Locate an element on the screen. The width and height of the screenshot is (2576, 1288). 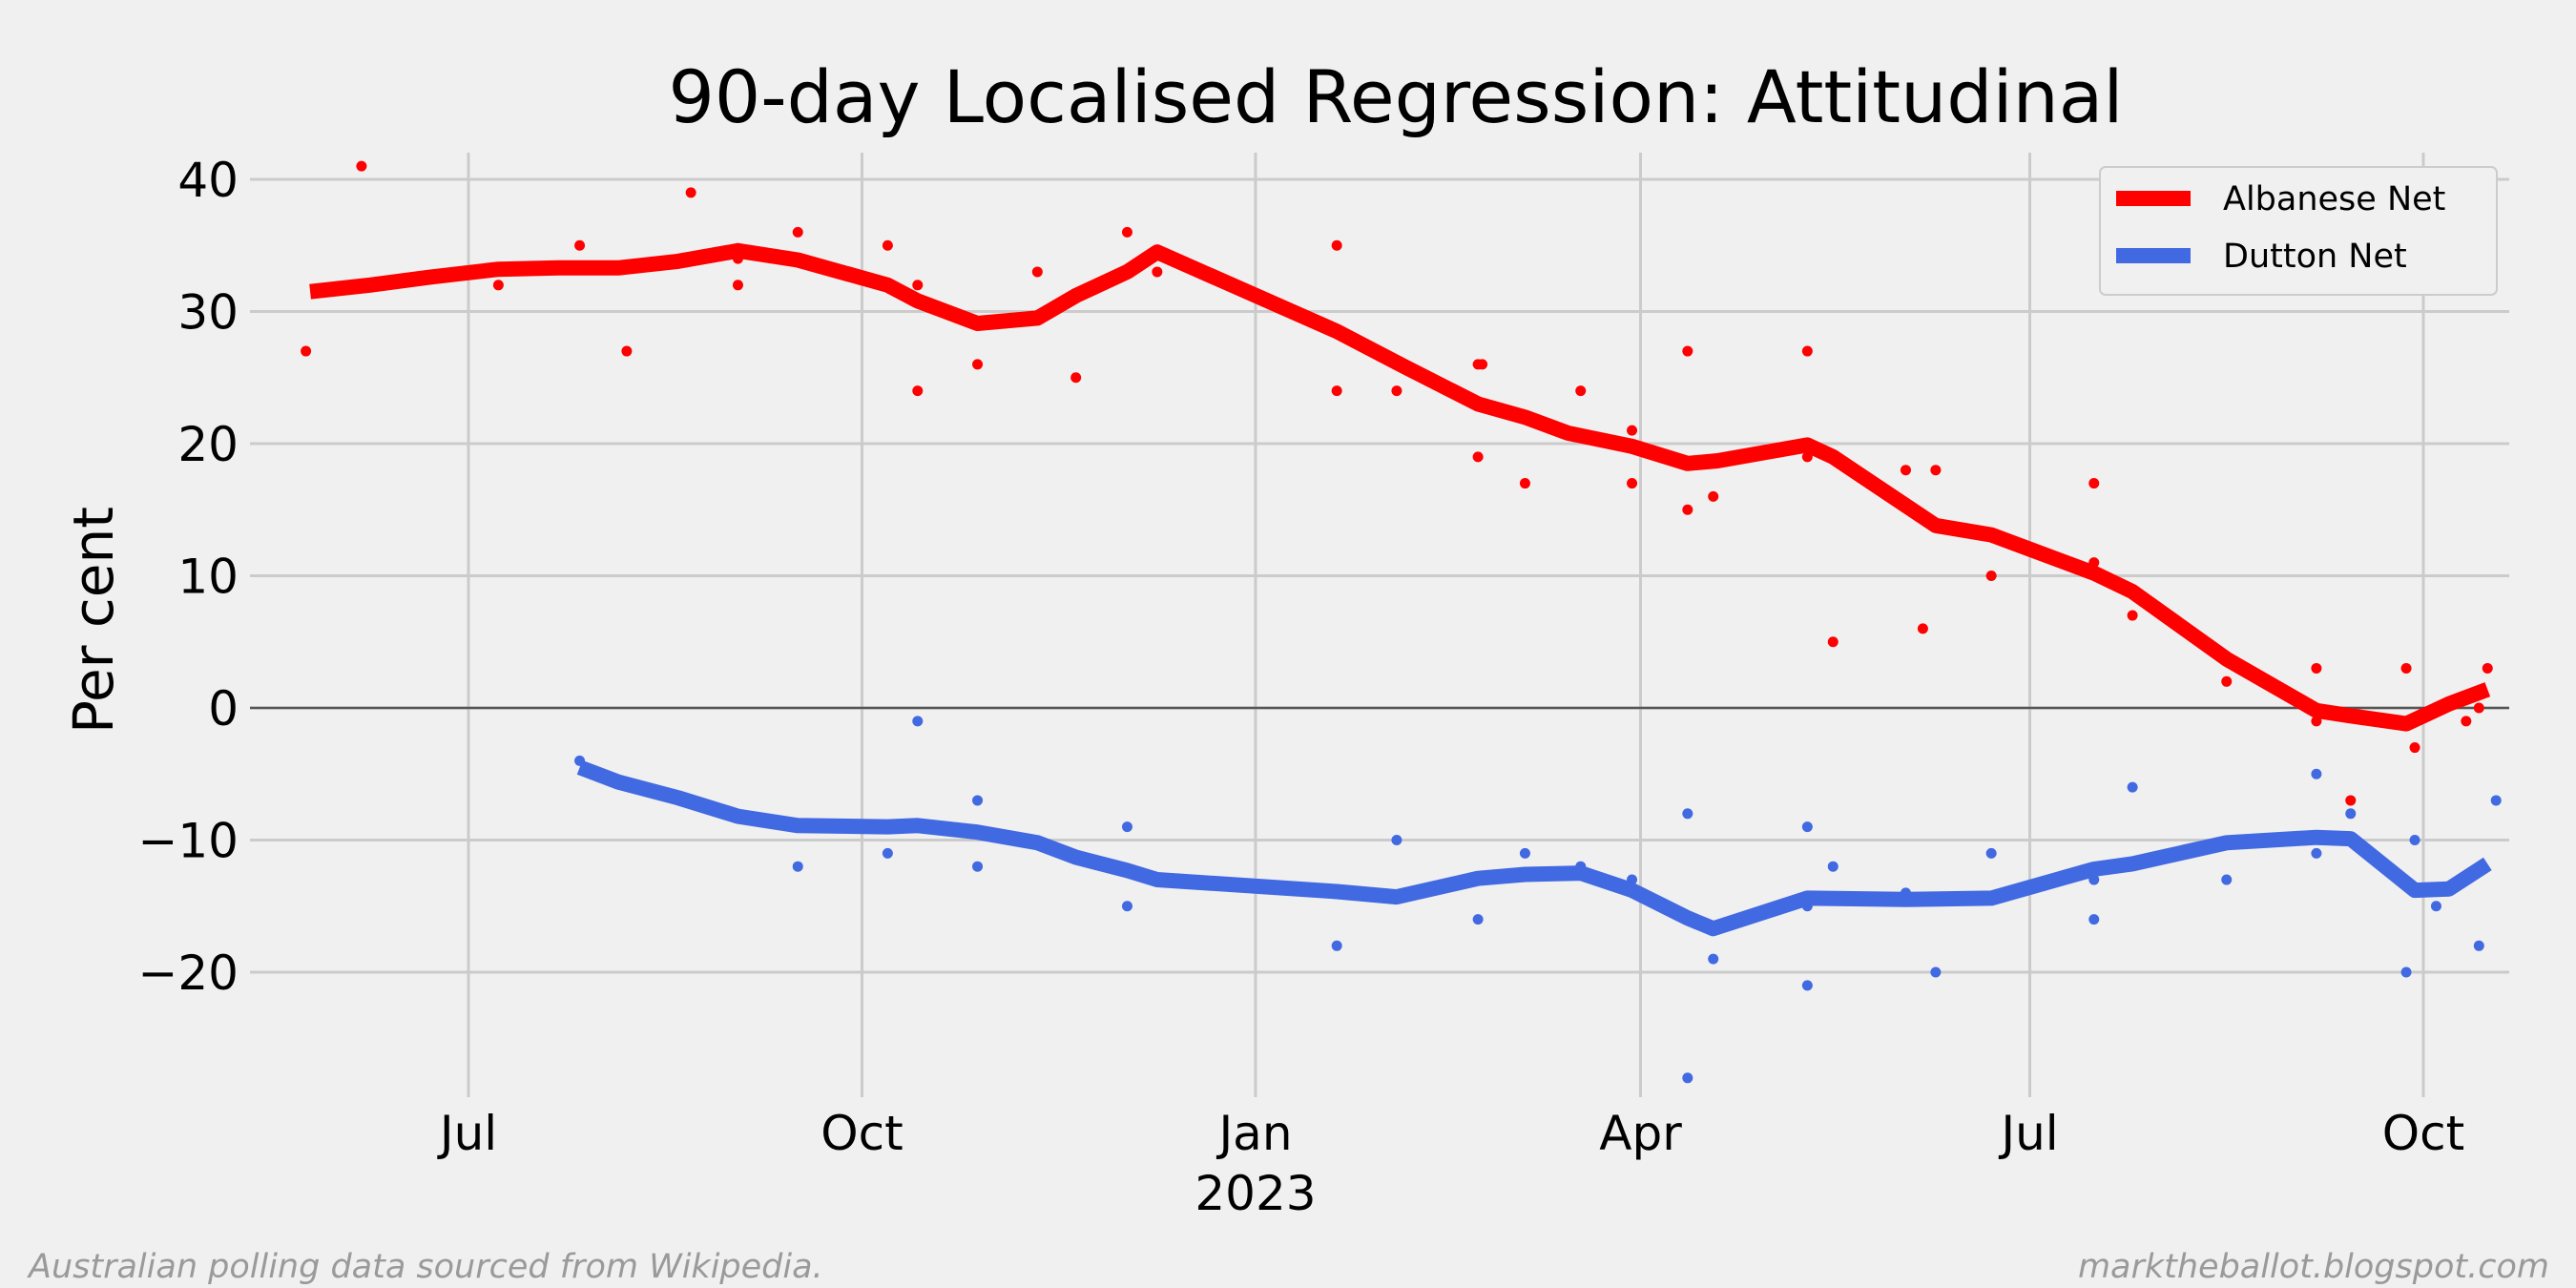
chart-title: 90-day Localised Regression: Attitudinal is located at coordinates (1396, 96).